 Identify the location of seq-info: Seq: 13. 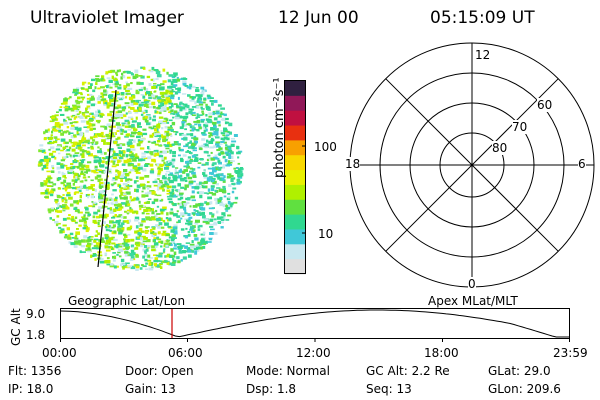
(389, 389).